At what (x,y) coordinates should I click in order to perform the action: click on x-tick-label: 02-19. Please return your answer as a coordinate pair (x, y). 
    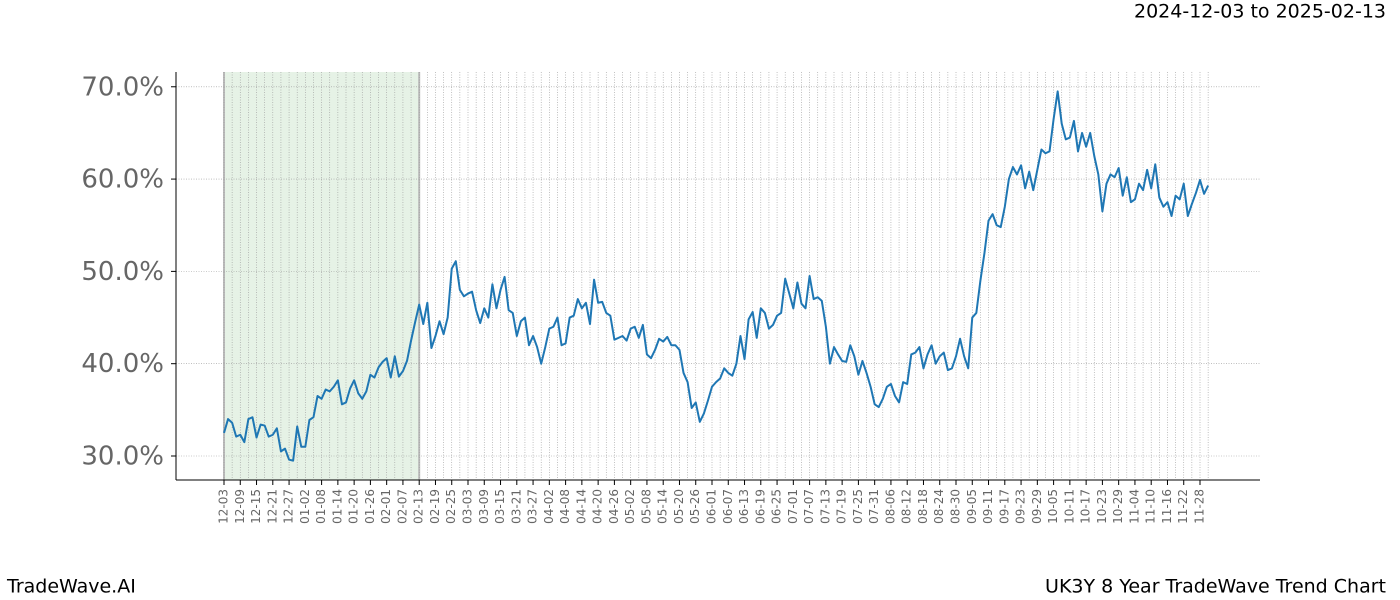
    Looking at the image, I should click on (435, 506).